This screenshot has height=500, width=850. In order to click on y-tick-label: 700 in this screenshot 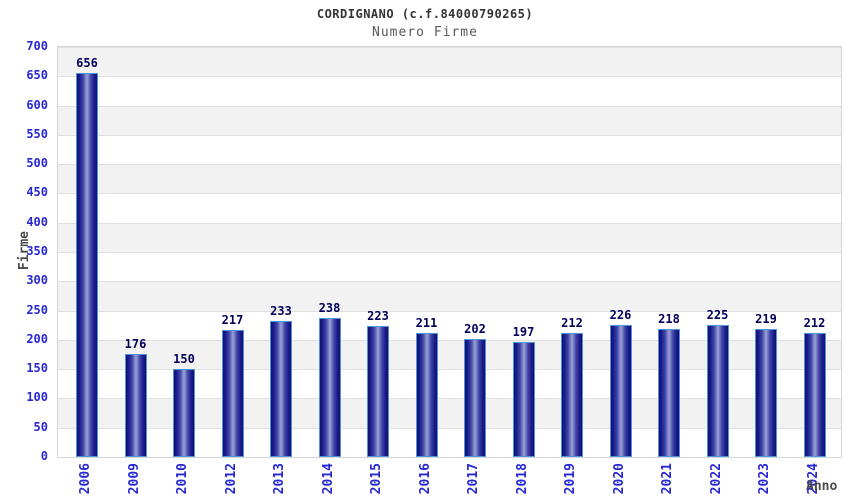, I will do `click(37, 46)`.